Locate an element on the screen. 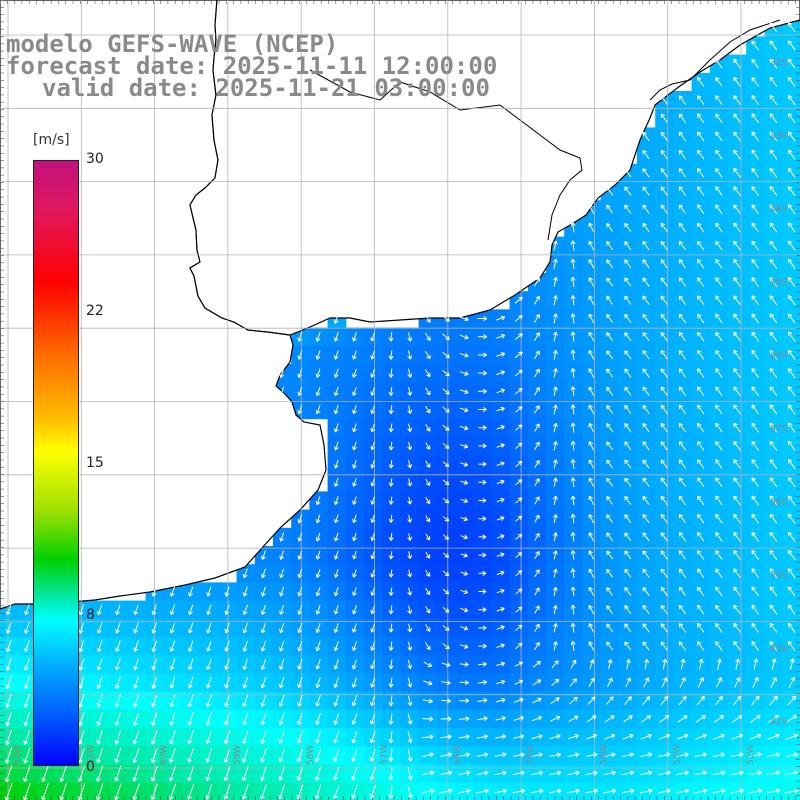  longitude-label: 55W is located at coordinates (531, 755).